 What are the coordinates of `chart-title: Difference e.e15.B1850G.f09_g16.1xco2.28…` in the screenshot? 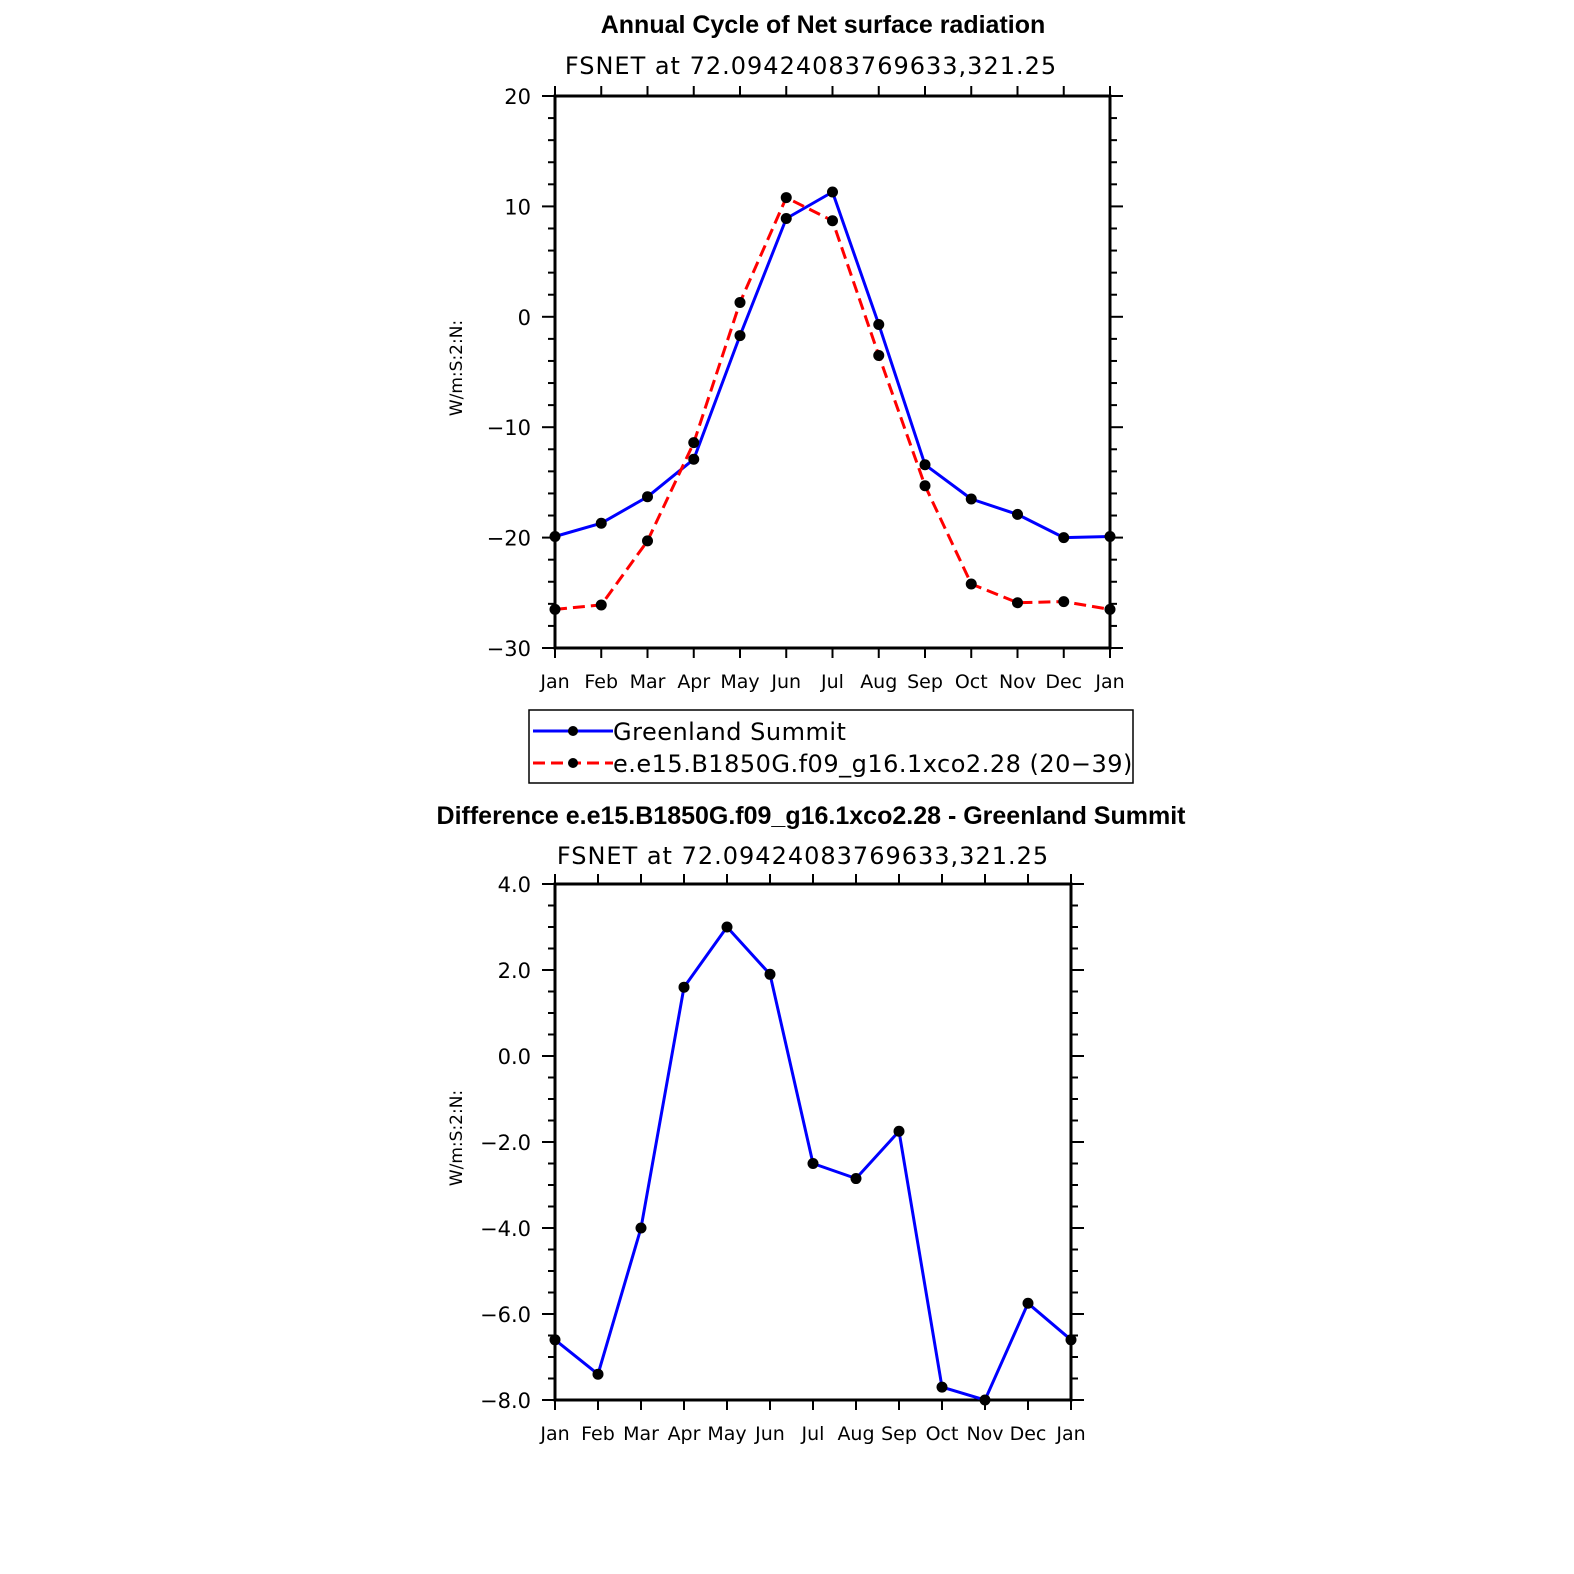 It's located at (812, 816).